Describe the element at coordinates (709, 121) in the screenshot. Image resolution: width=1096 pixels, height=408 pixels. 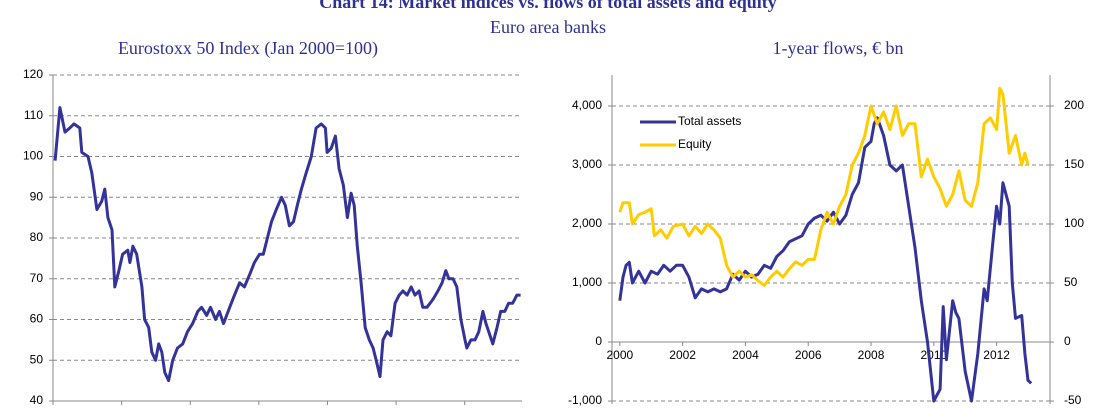
I see `legend-label: Total assets` at that location.